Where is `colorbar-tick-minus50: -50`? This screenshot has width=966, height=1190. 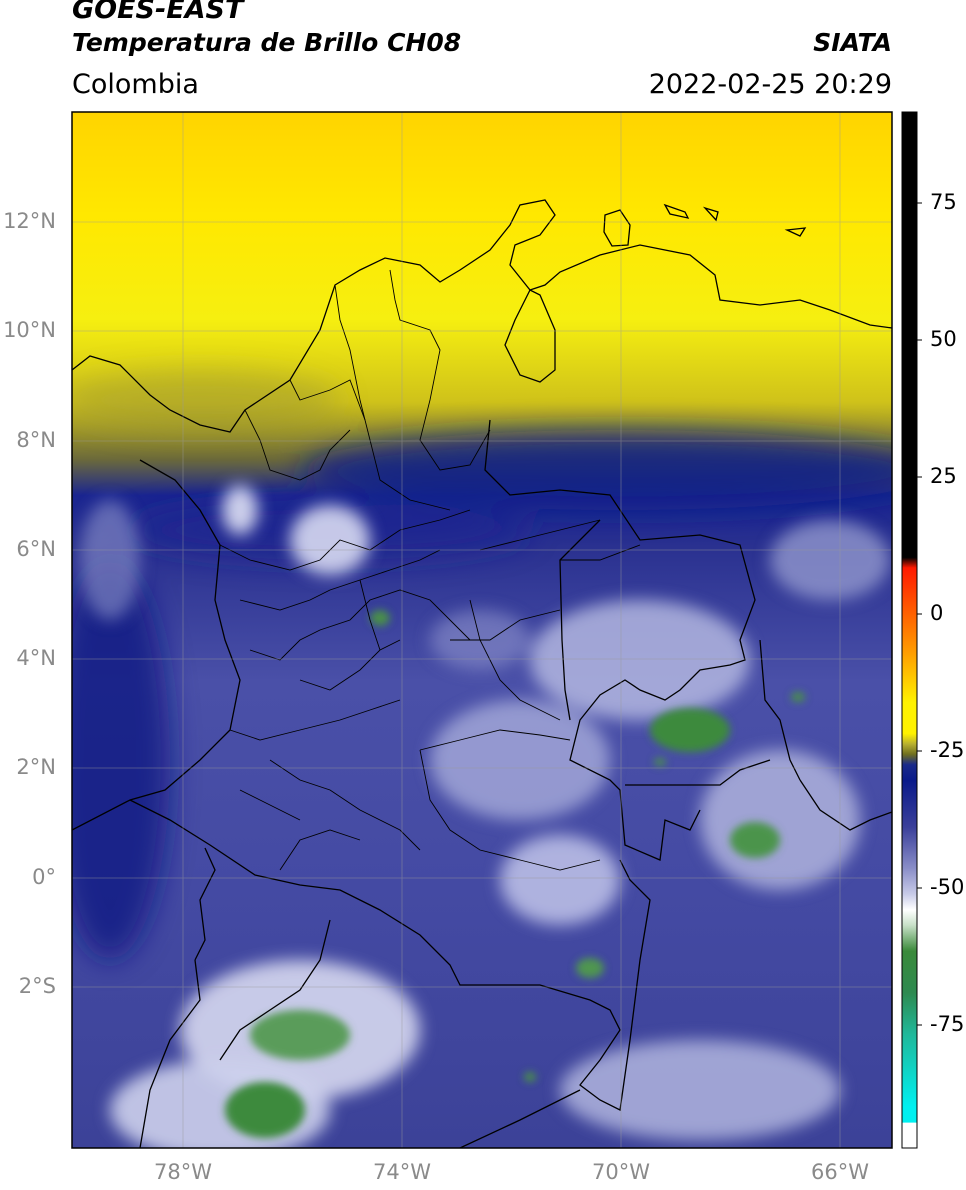 colorbar-tick-minus50: -50 is located at coordinates (947, 887).